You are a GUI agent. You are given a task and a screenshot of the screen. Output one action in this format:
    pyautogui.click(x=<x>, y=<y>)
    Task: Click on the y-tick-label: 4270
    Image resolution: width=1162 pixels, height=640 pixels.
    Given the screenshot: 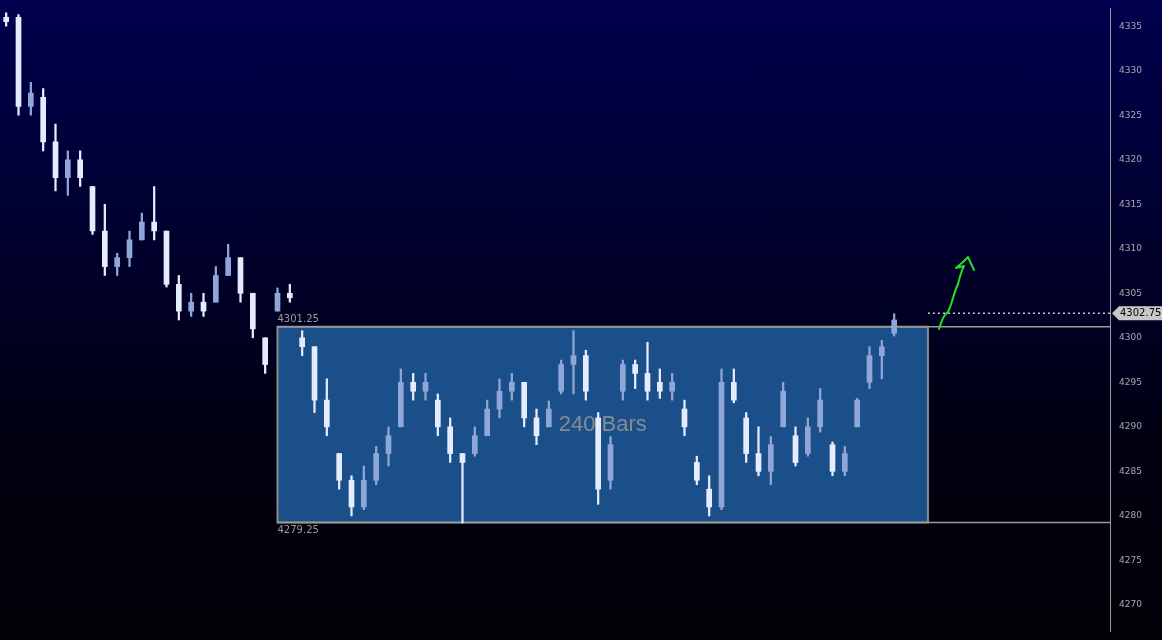 What is the action you would take?
    pyautogui.click(x=1131, y=604)
    